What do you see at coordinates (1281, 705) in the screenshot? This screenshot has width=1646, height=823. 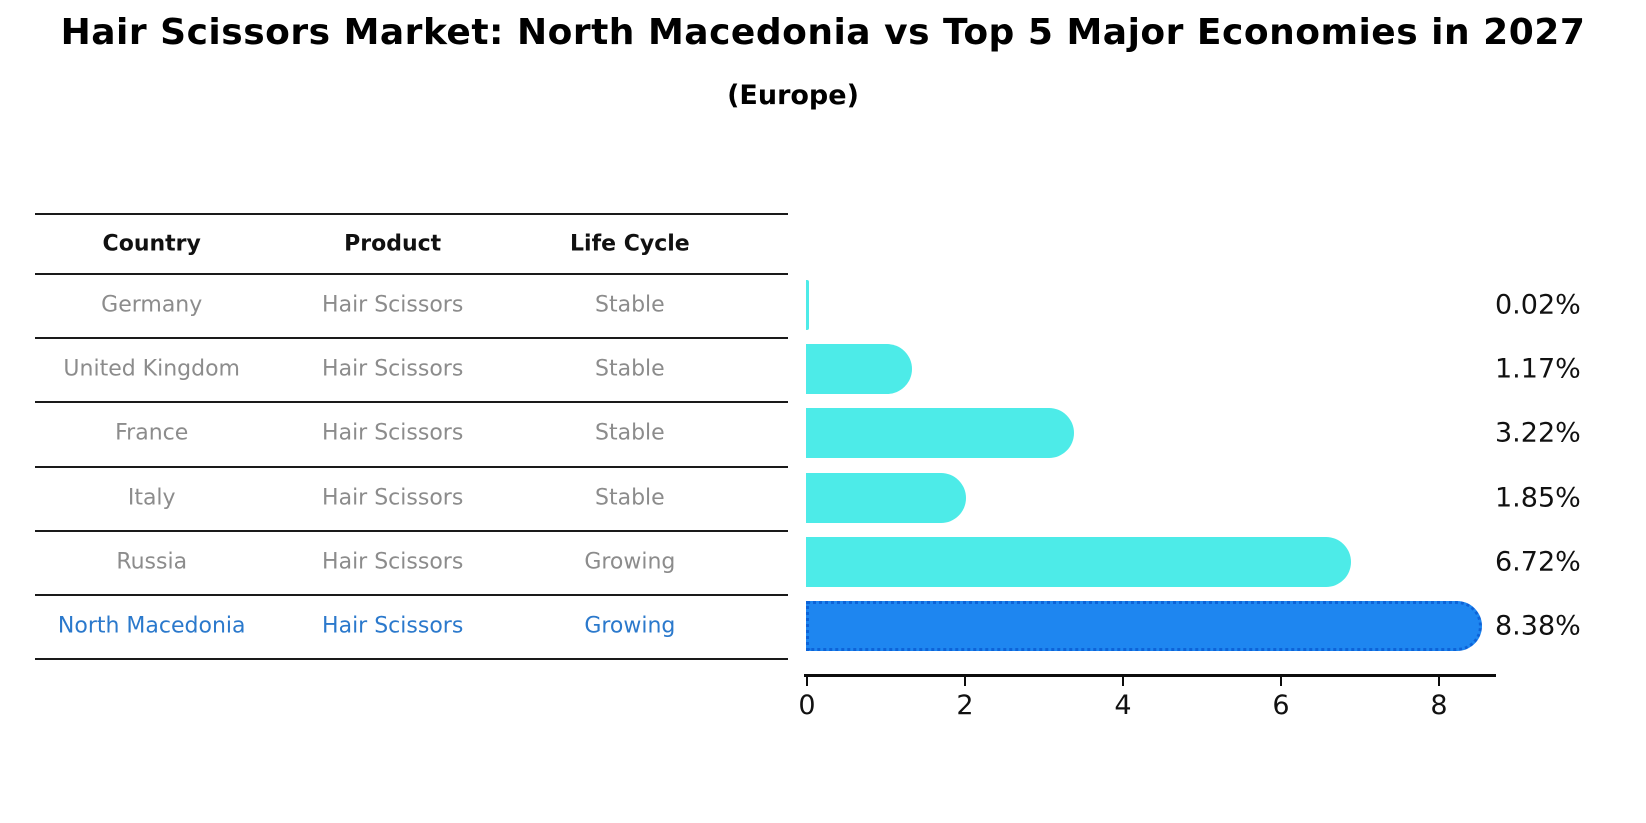 I see `x-axis-tick-label: 6` at bounding box center [1281, 705].